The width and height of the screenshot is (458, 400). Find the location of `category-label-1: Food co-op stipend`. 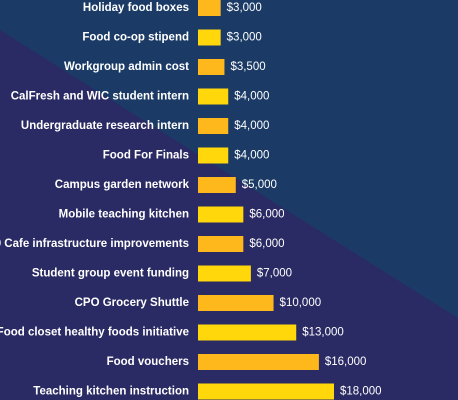

category-label-1: Food co-op stipend is located at coordinates (135, 38).